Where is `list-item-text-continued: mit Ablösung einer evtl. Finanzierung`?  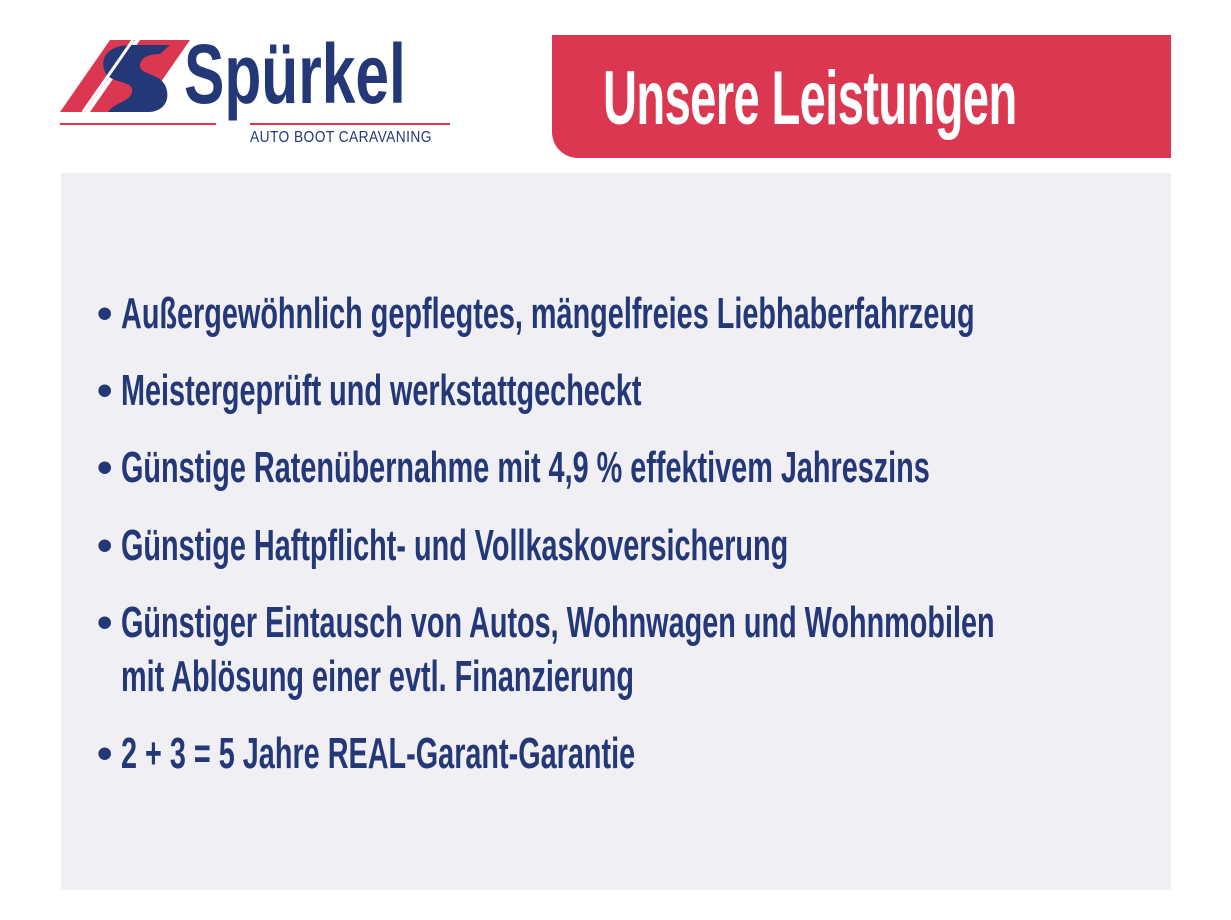 list-item-text-continued: mit Ablösung einer evtl. Finanzierung is located at coordinates (377, 676).